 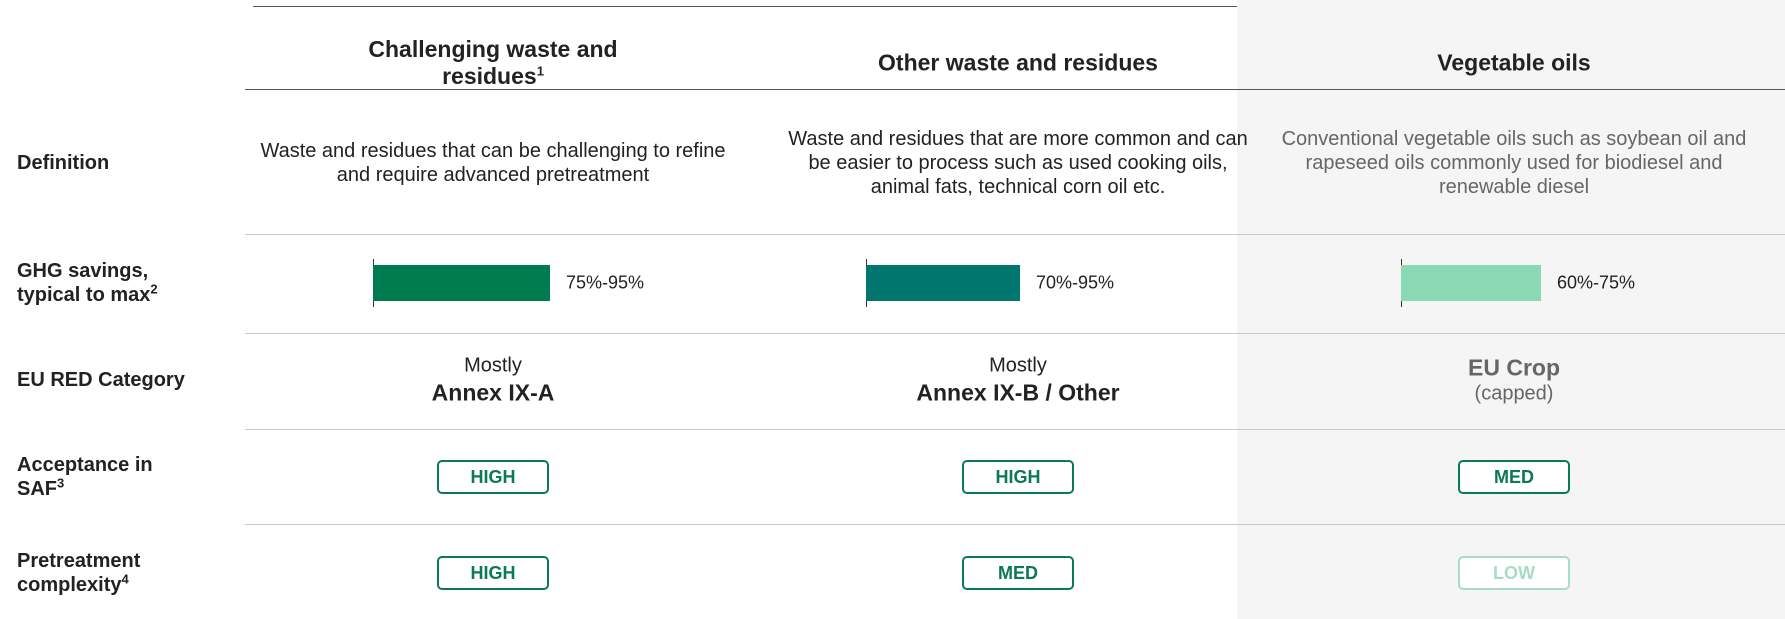 I want to click on row-label-text: Definition, so click(x=63, y=163).